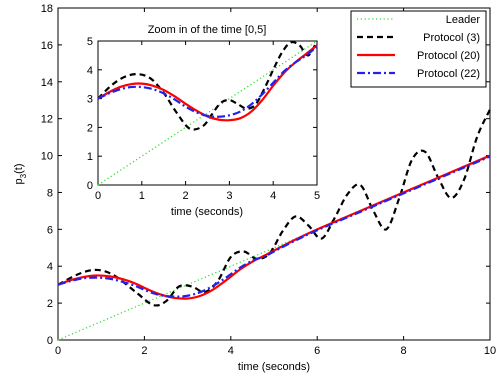 The width and height of the screenshot is (500, 379). What do you see at coordinates (448, 74) in the screenshot?
I see `legend-label-protocol-22: Protocol (22)` at bounding box center [448, 74].